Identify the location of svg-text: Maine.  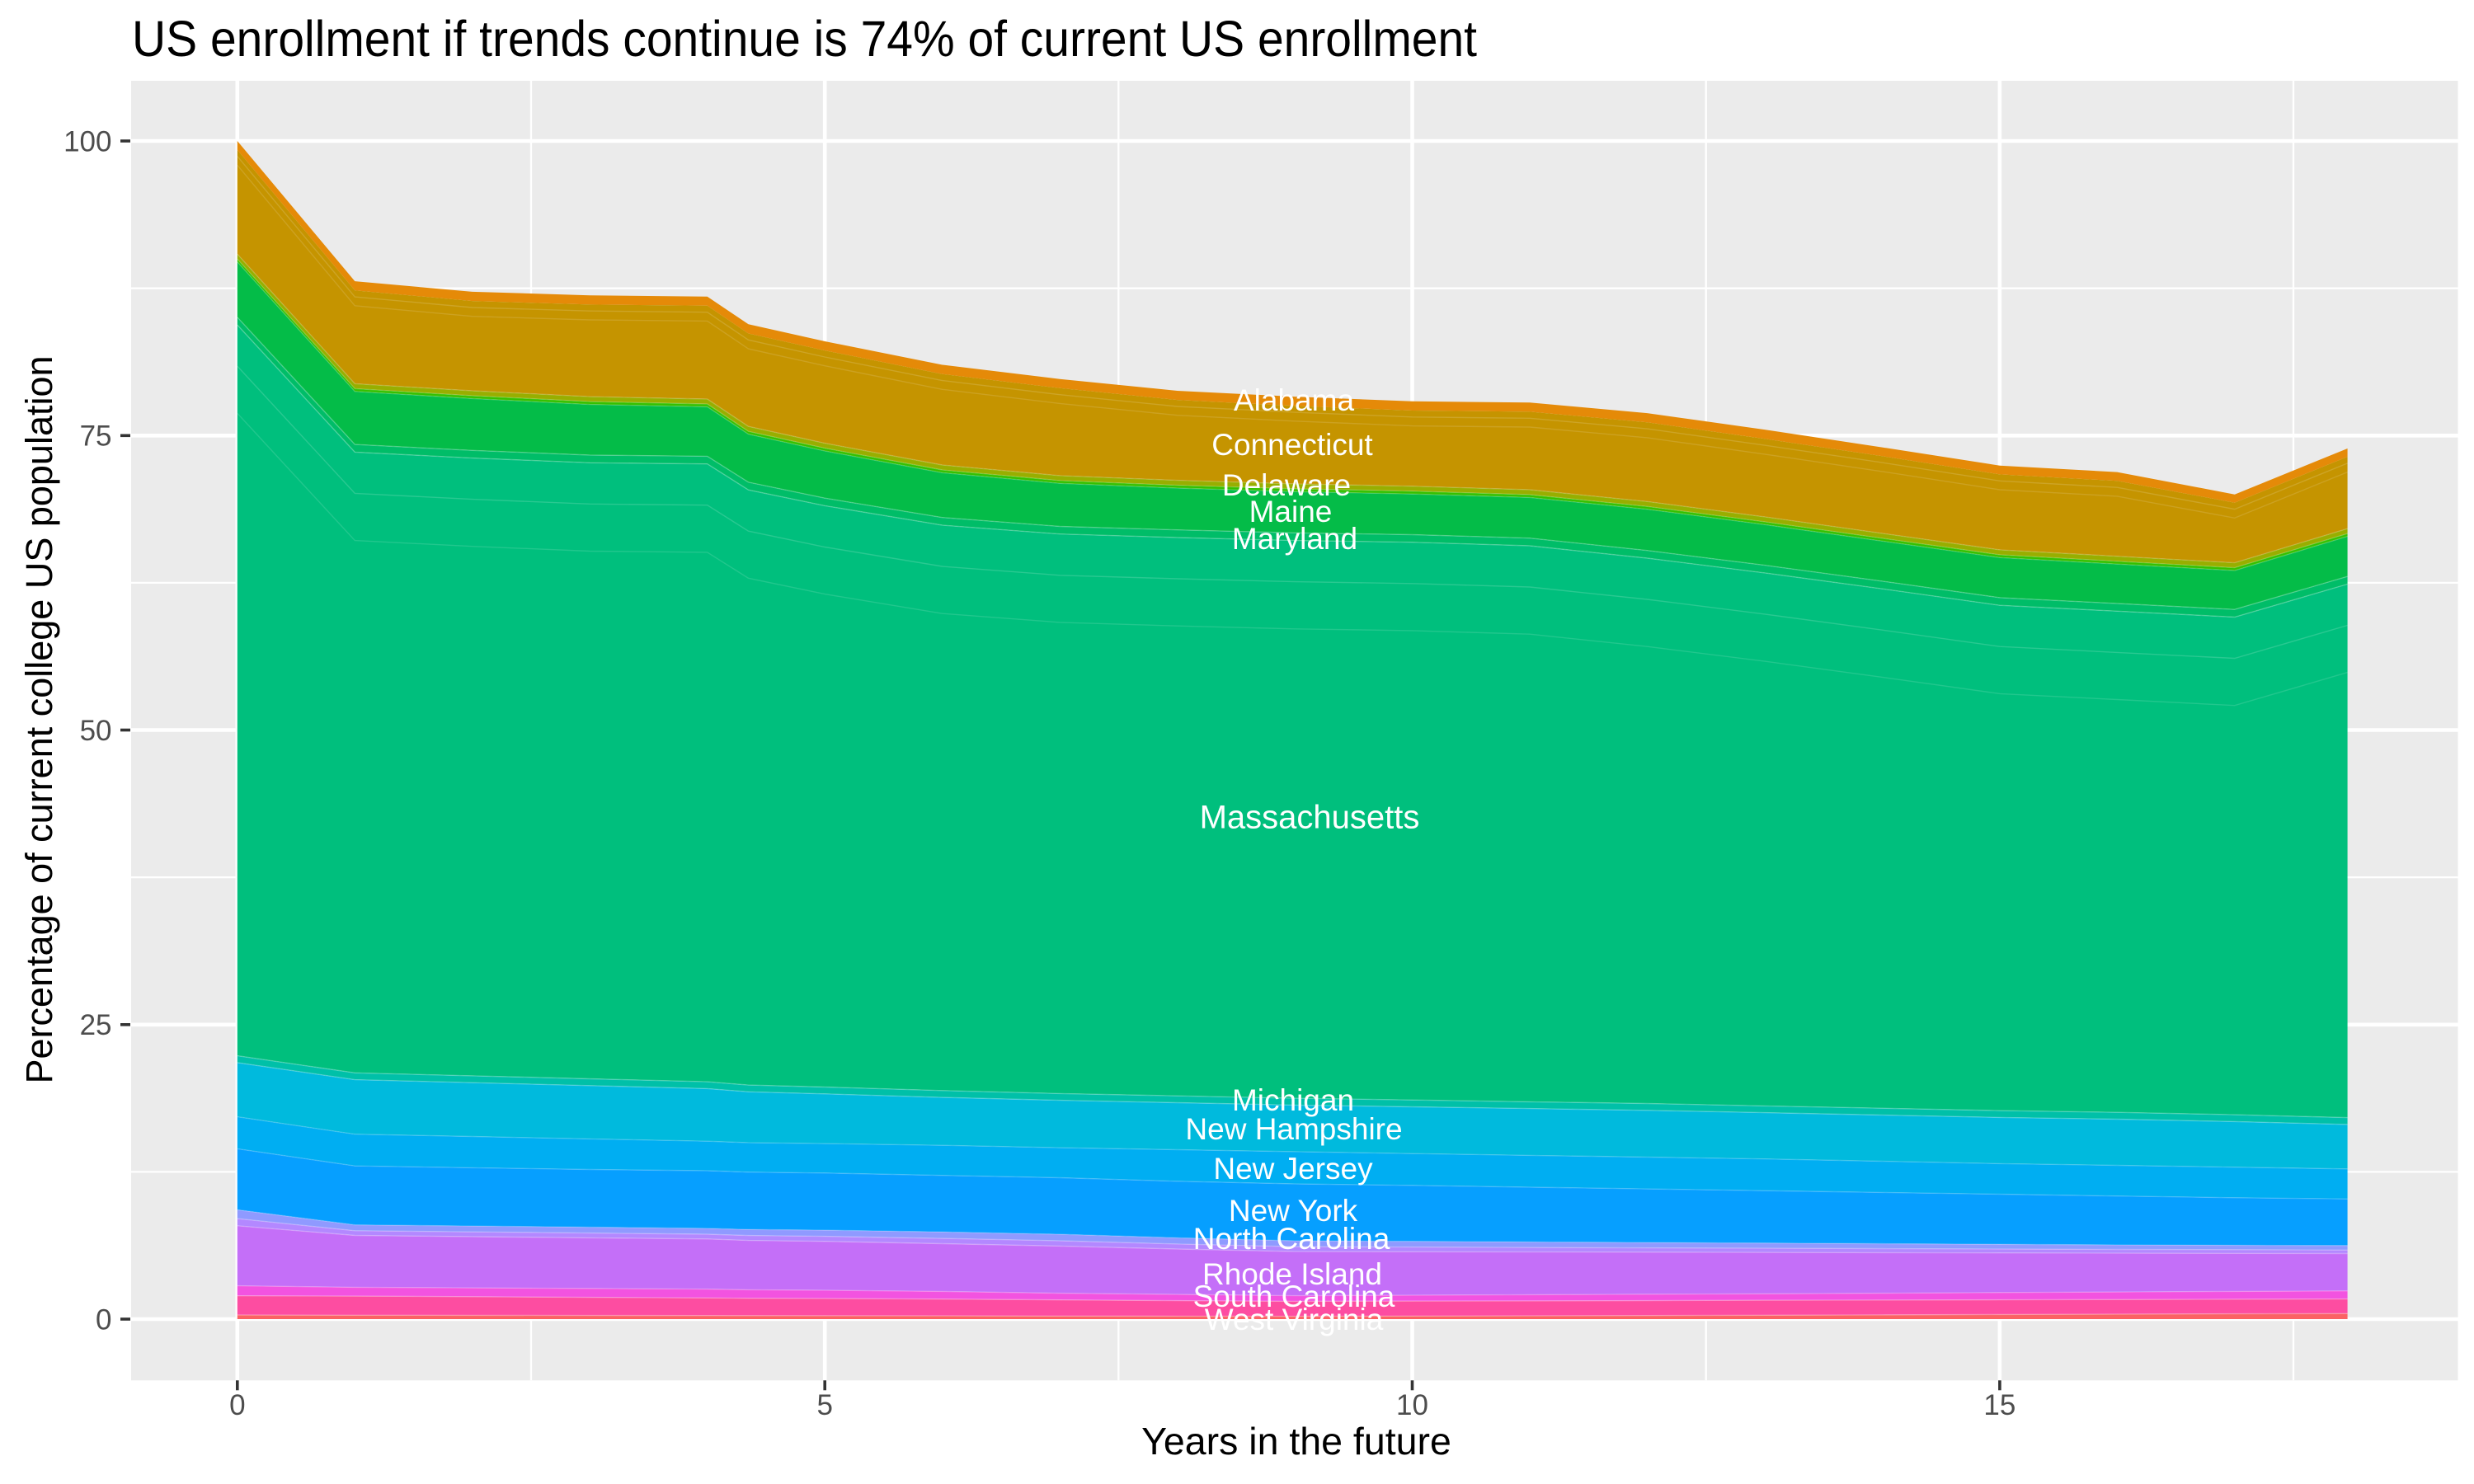
(1291, 511).